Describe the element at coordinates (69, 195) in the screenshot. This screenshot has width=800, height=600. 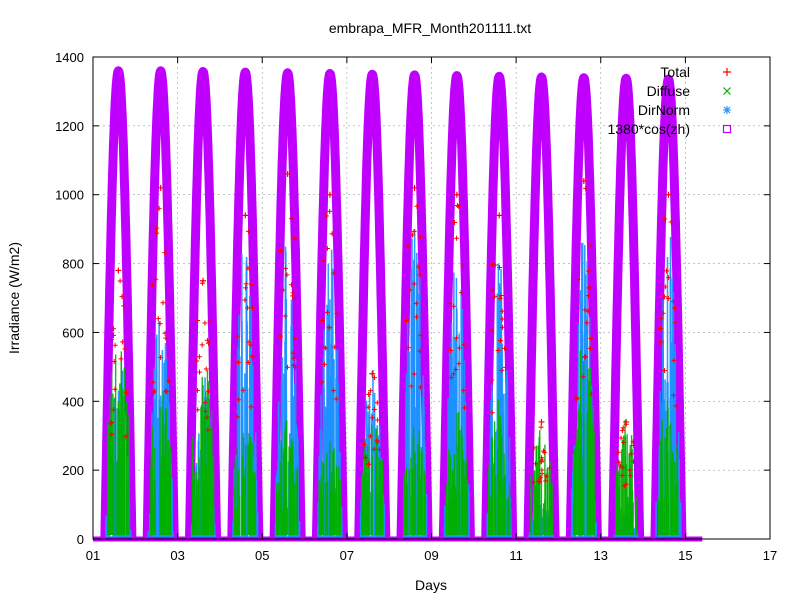
I see `y-tick-label: 1000` at that location.